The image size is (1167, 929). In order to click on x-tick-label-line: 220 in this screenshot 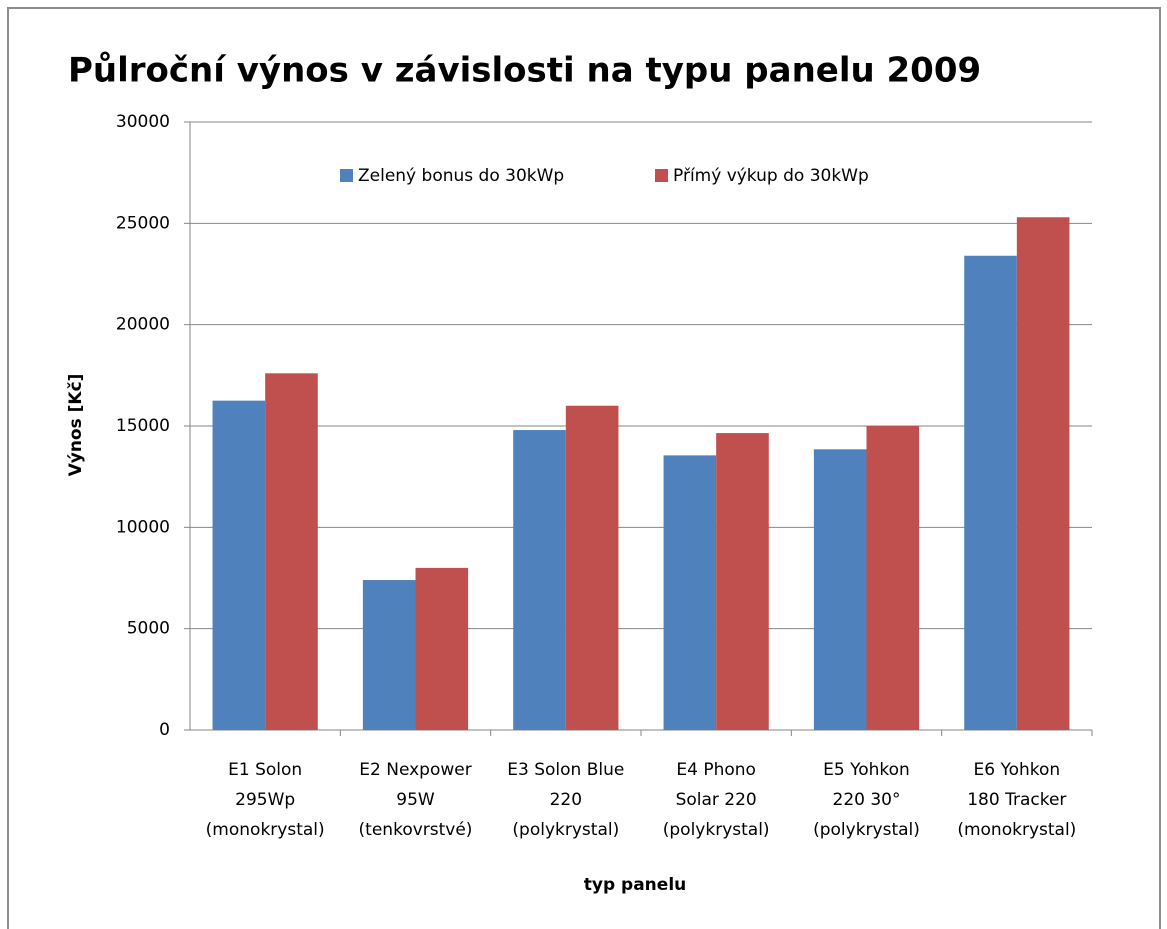, I will do `click(566, 800)`.